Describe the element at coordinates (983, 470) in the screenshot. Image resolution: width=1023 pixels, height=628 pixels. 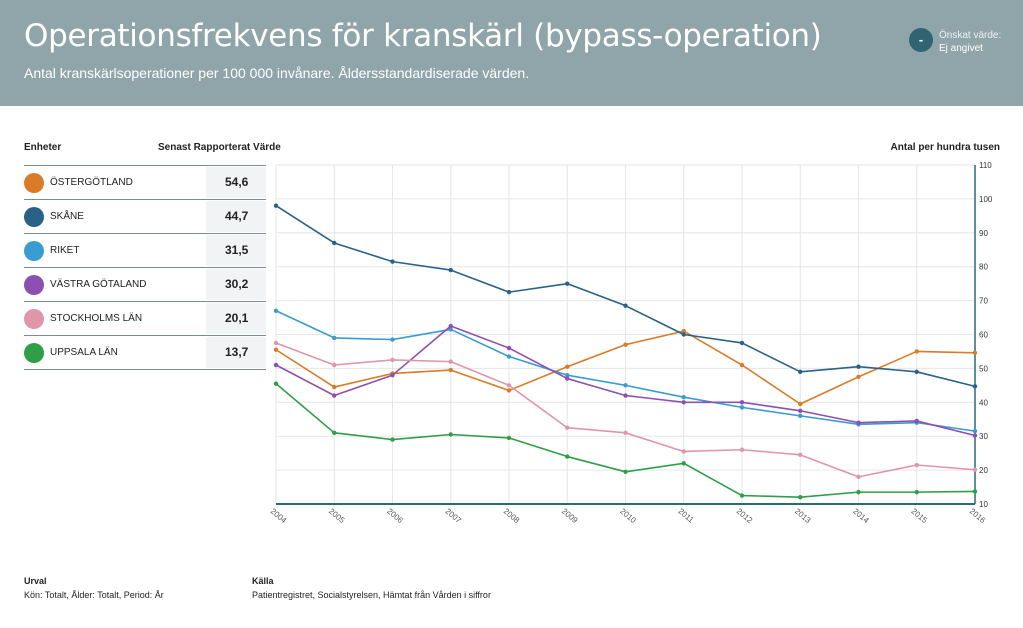
I see `y-tick-label: 20` at that location.